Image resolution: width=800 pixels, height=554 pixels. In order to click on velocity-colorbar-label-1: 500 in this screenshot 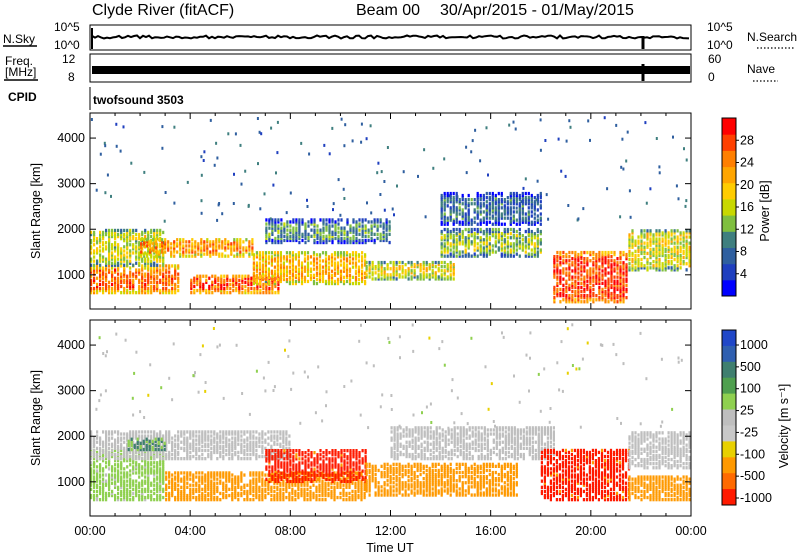, I will do `click(750, 367)`.